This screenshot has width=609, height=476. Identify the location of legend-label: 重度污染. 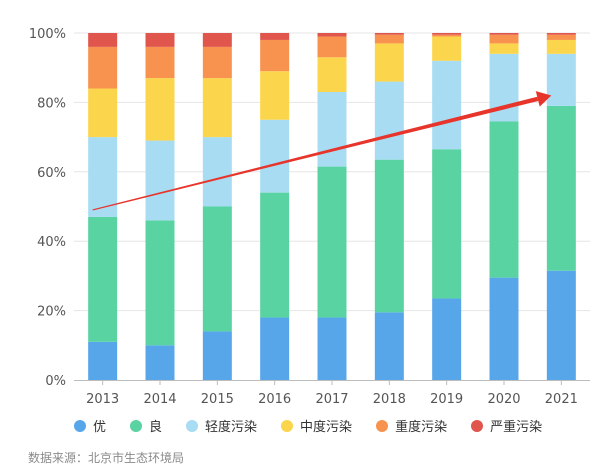
(421, 427).